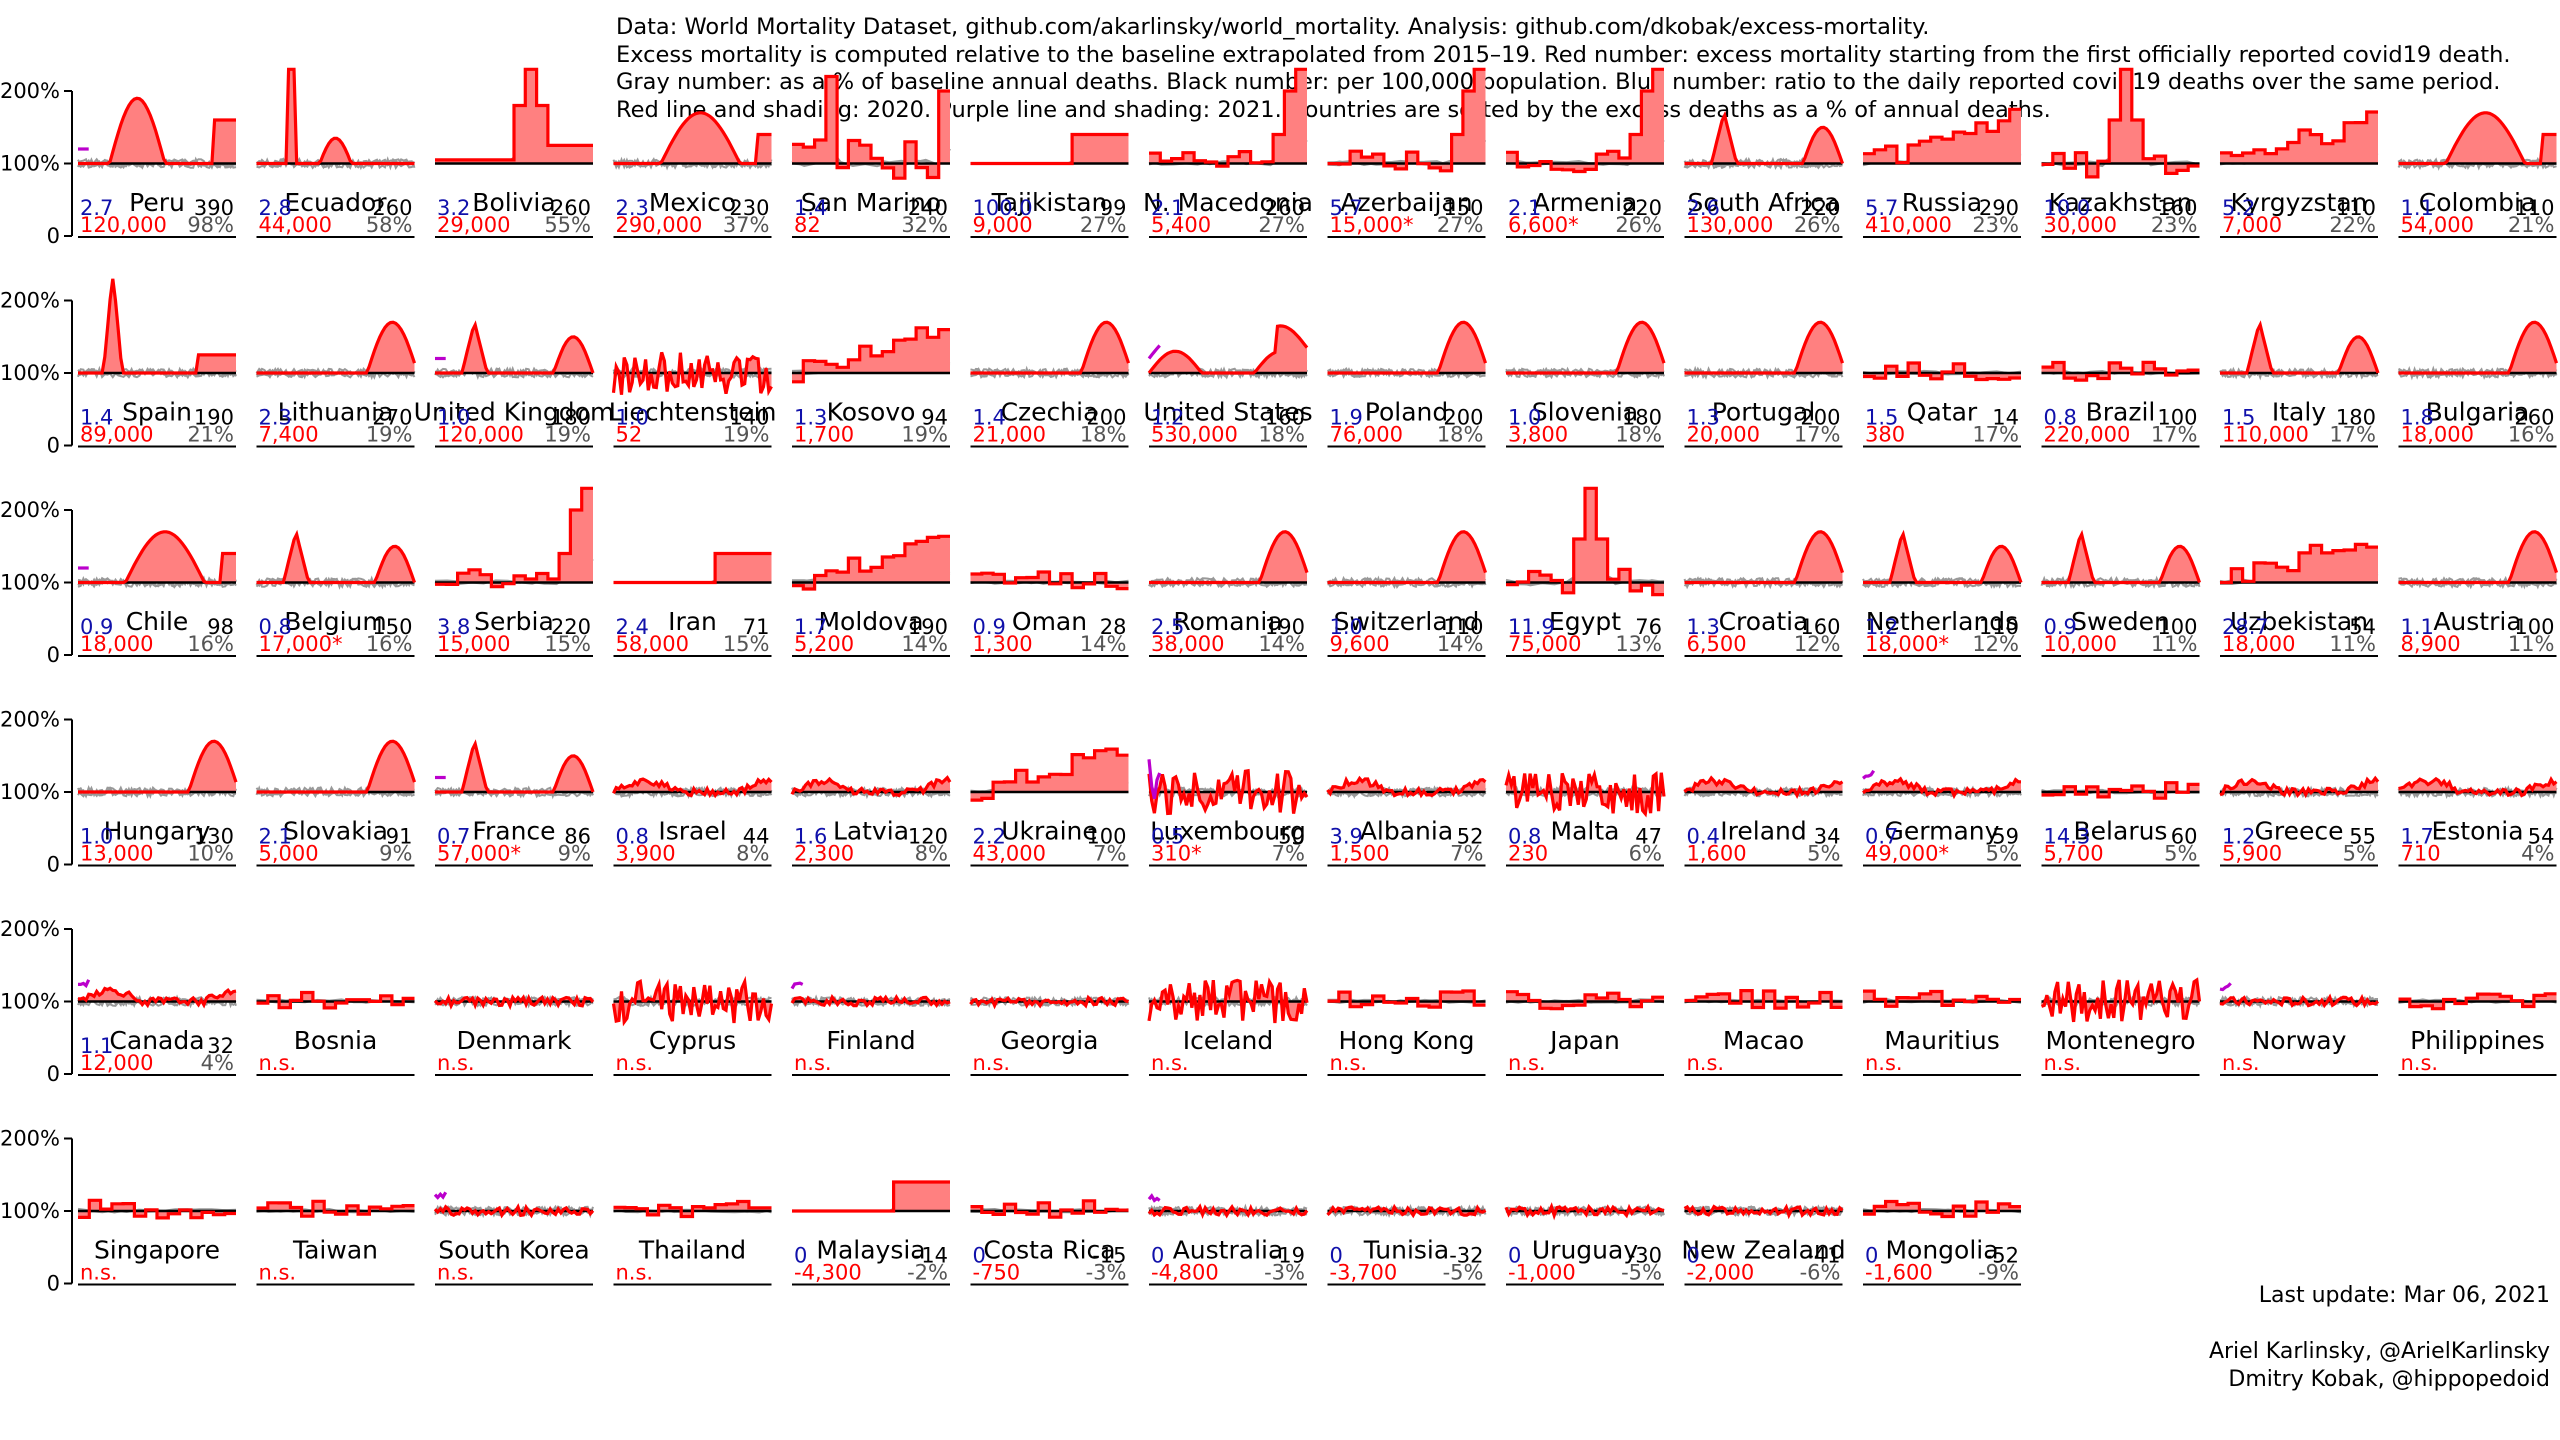  What do you see at coordinates (1999, 627) in the screenshot?
I see `black-number: 110` at bounding box center [1999, 627].